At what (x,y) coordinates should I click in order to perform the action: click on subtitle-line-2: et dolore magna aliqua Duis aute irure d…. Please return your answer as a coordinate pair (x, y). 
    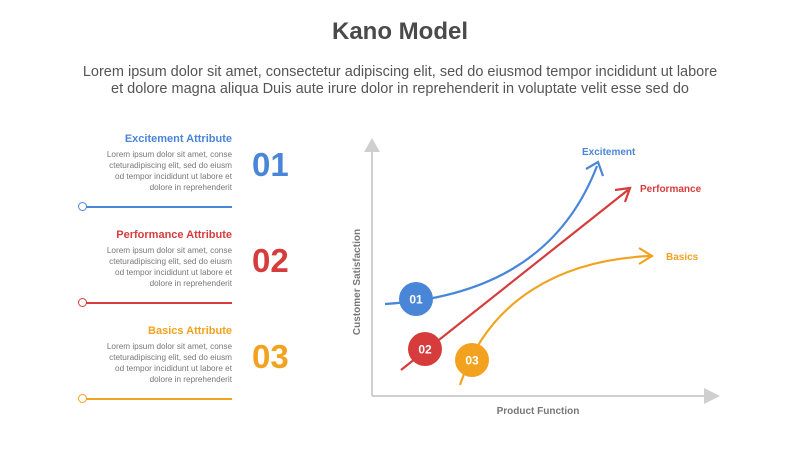
    Looking at the image, I should click on (400, 89).